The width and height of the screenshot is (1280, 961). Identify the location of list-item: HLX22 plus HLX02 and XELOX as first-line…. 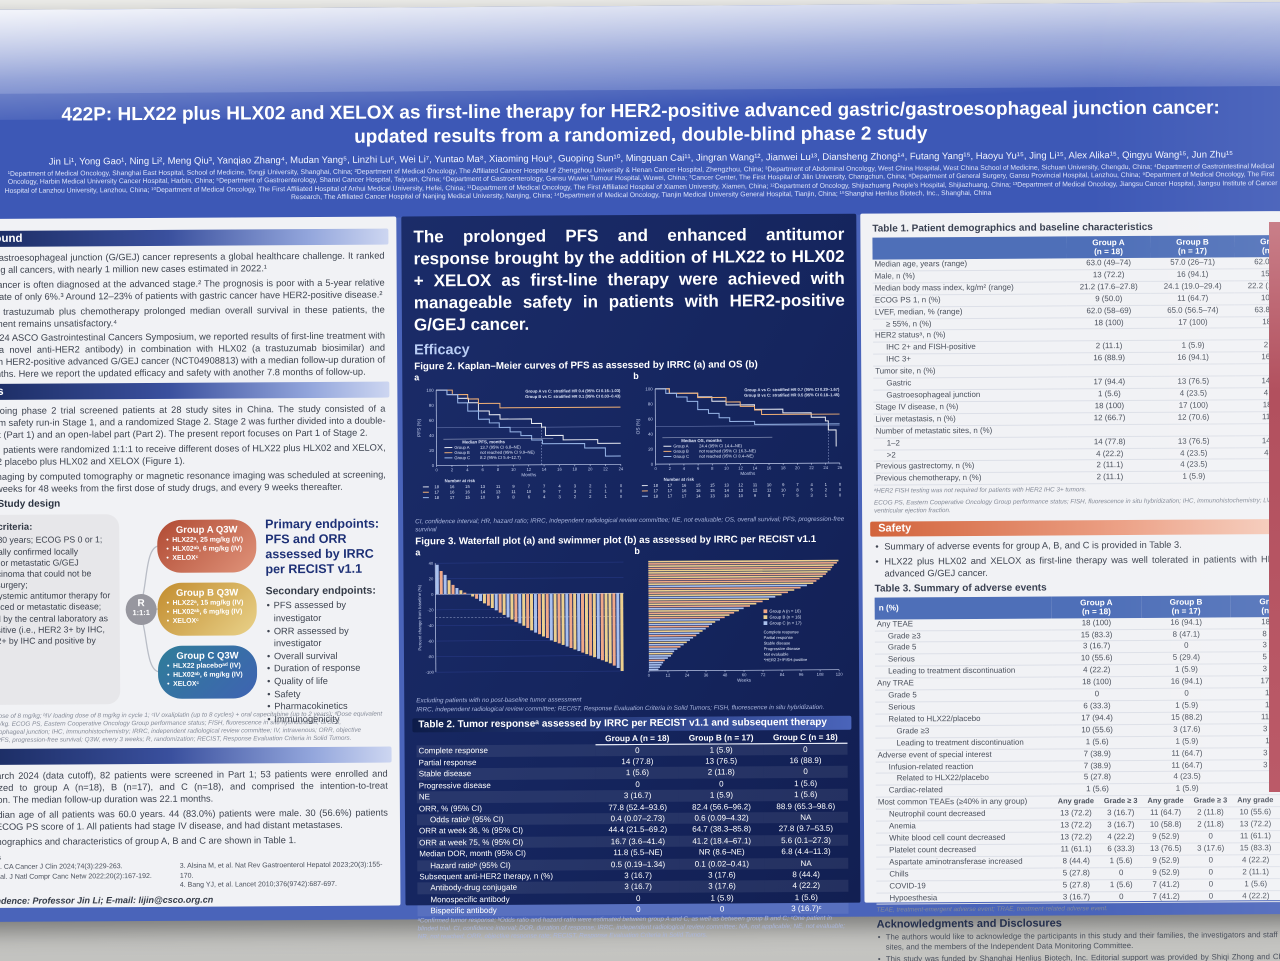
(1077, 567).